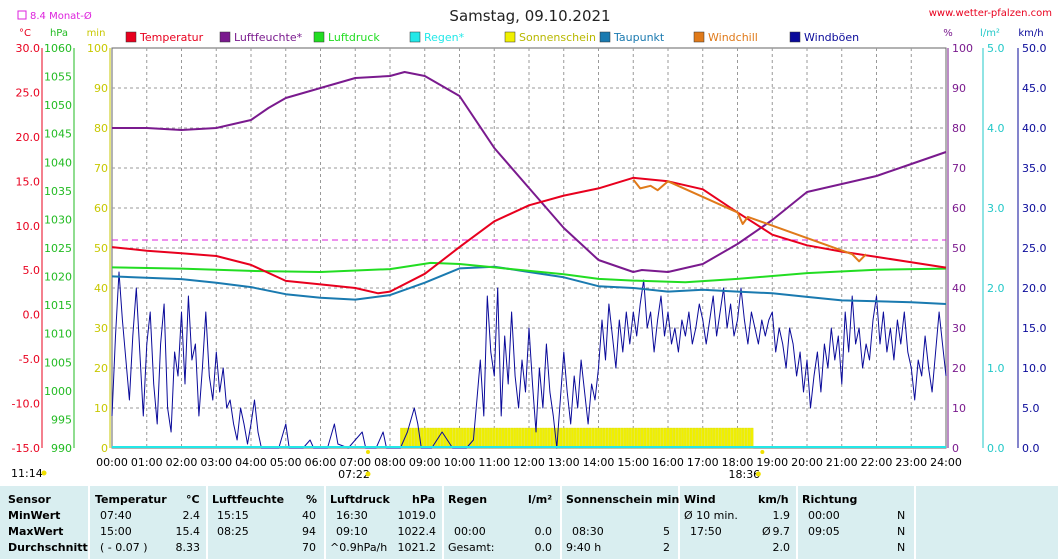 The height and width of the screenshot is (559, 1058). Describe the element at coordinates (911, 462) in the screenshot. I see `x-label-23: 23:00` at that location.